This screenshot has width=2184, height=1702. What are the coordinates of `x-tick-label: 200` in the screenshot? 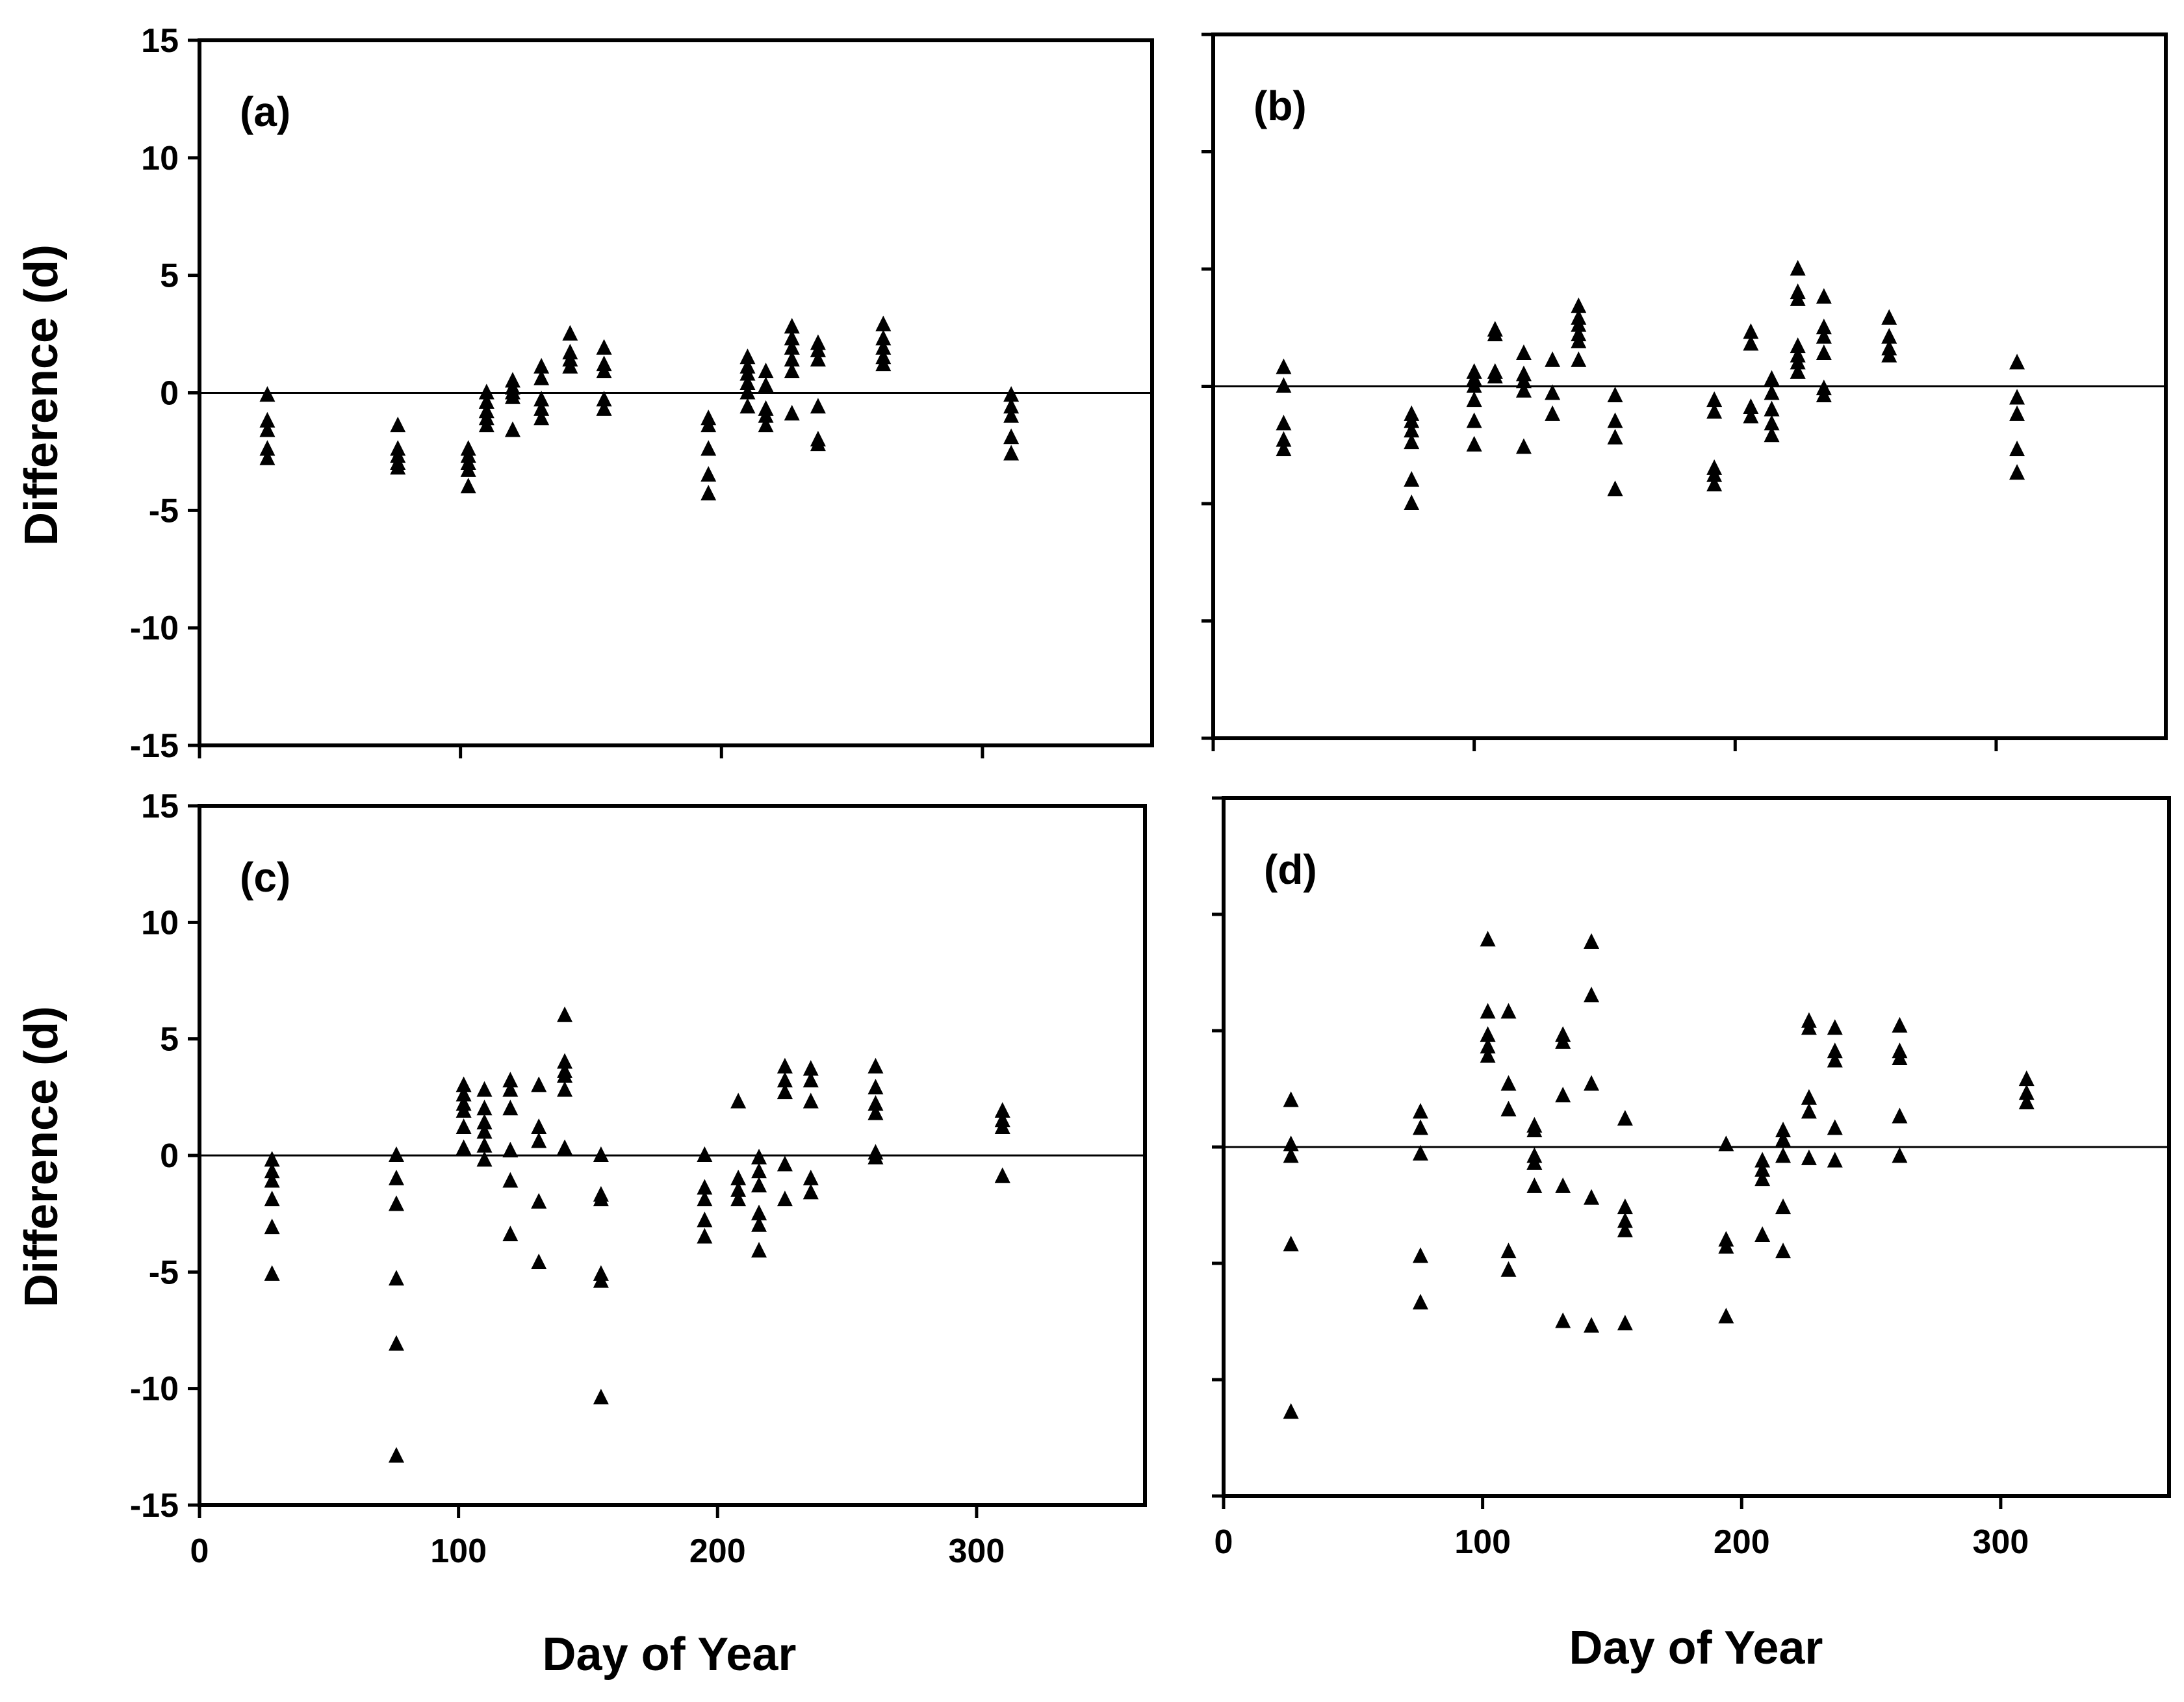 It's located at (717, 1551).